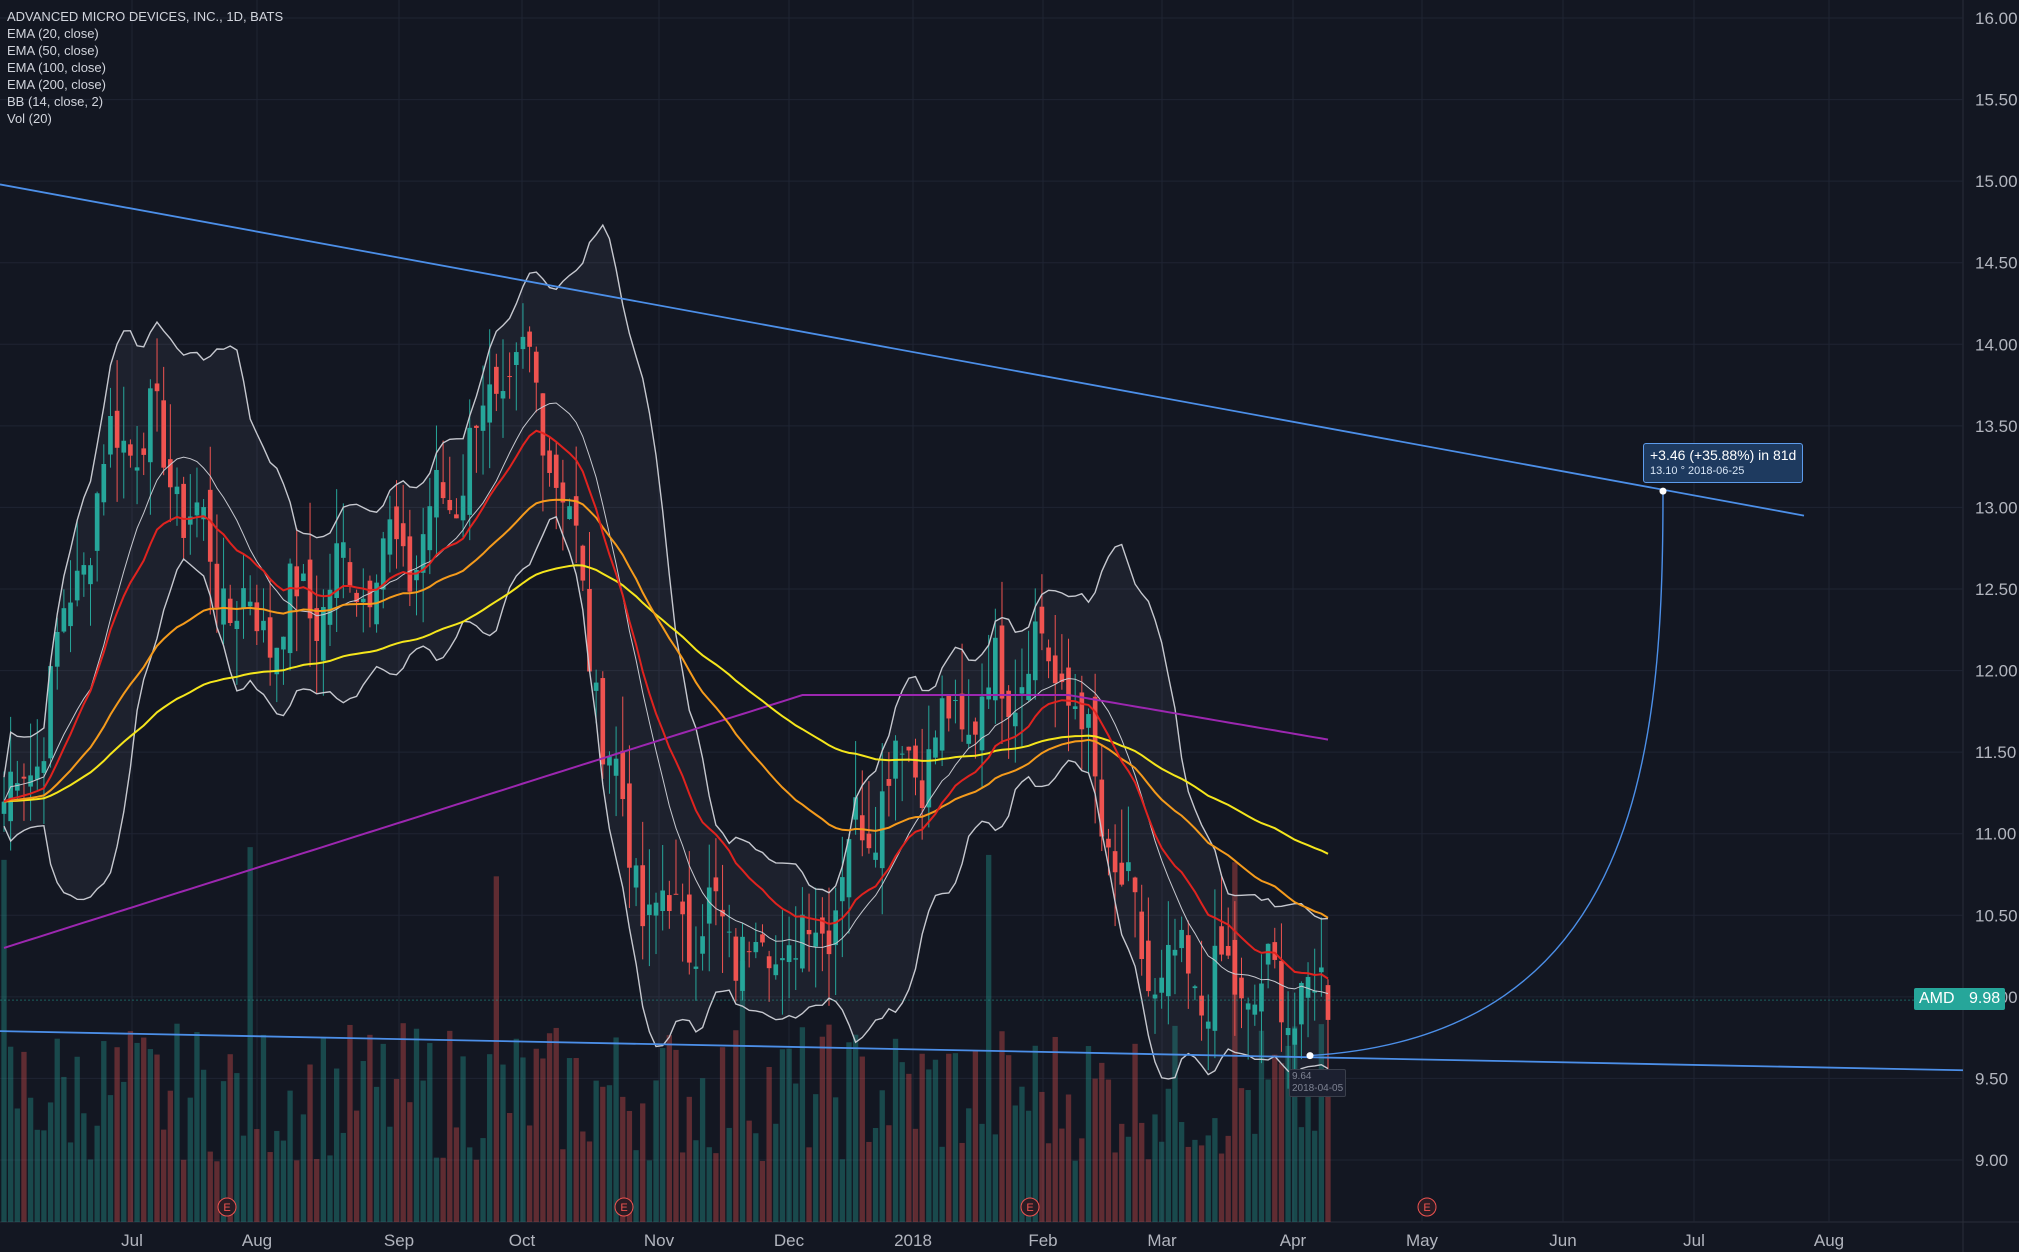 This screenshot has width=2019, height=1252. Describe the element at coordinates (1991, 1078) in the screenshot. I see `y-tick-label: 9.50` at that location.